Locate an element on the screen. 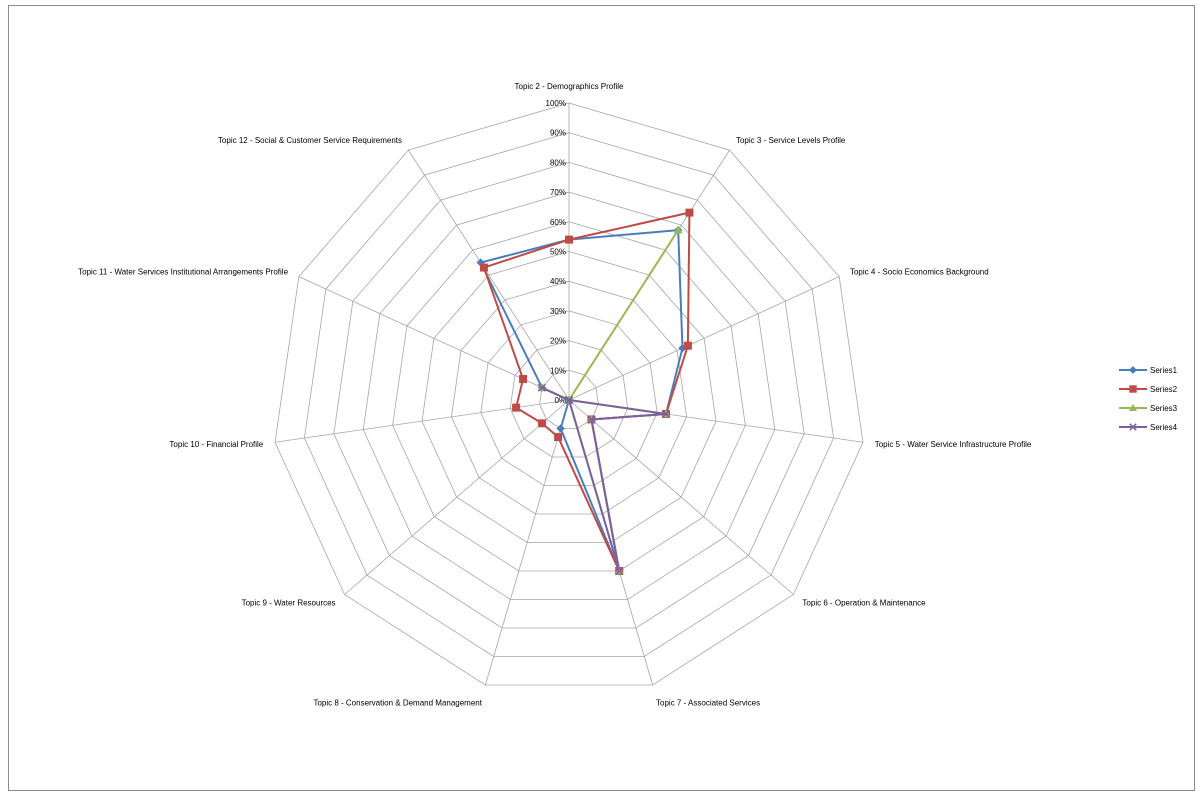  axis-tick-label: 40% is located at coordinates (558, 281).